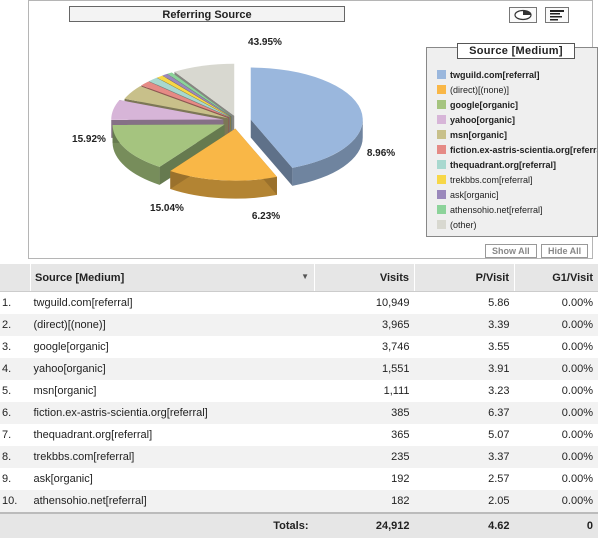  I want to click on legend-item: twguild.com[referral], so click(517, 75).